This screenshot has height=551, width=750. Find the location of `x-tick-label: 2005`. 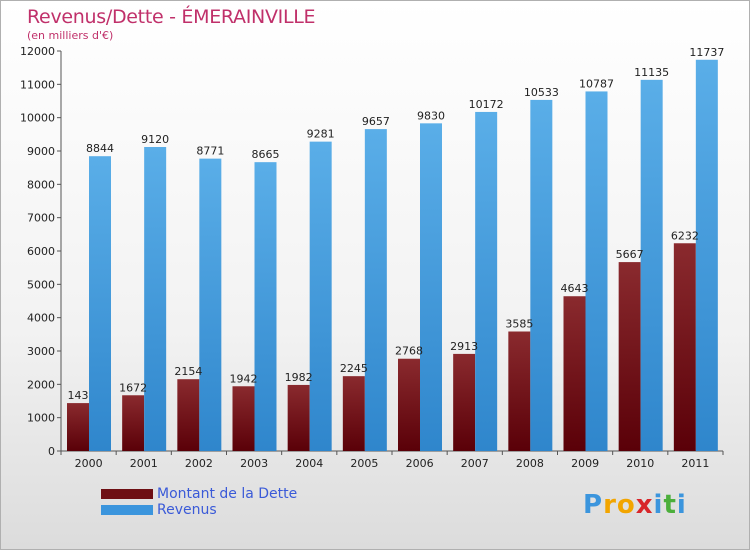

x-tick-label: 2005 is located at coordinates (364, 463).